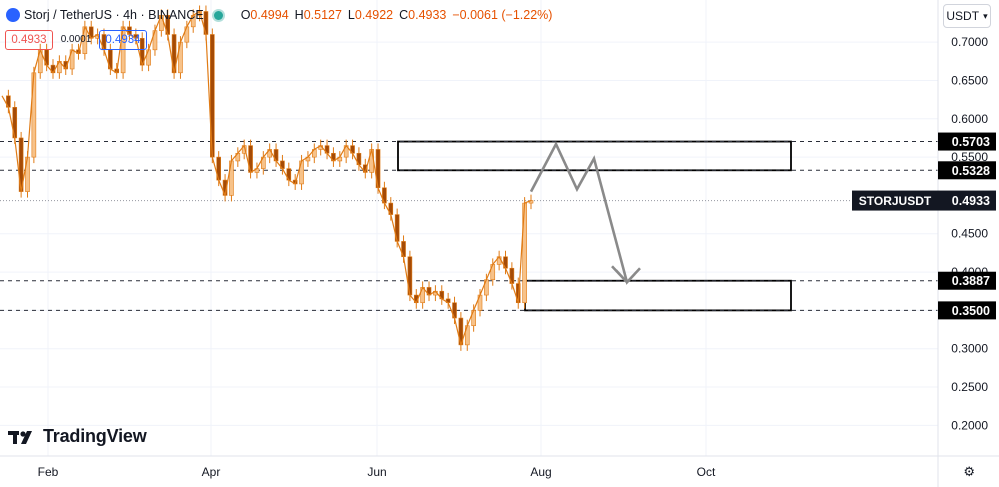 The height and width of the screenshot is (487, 999). I want to click on close-label: C, so click(404, 15).